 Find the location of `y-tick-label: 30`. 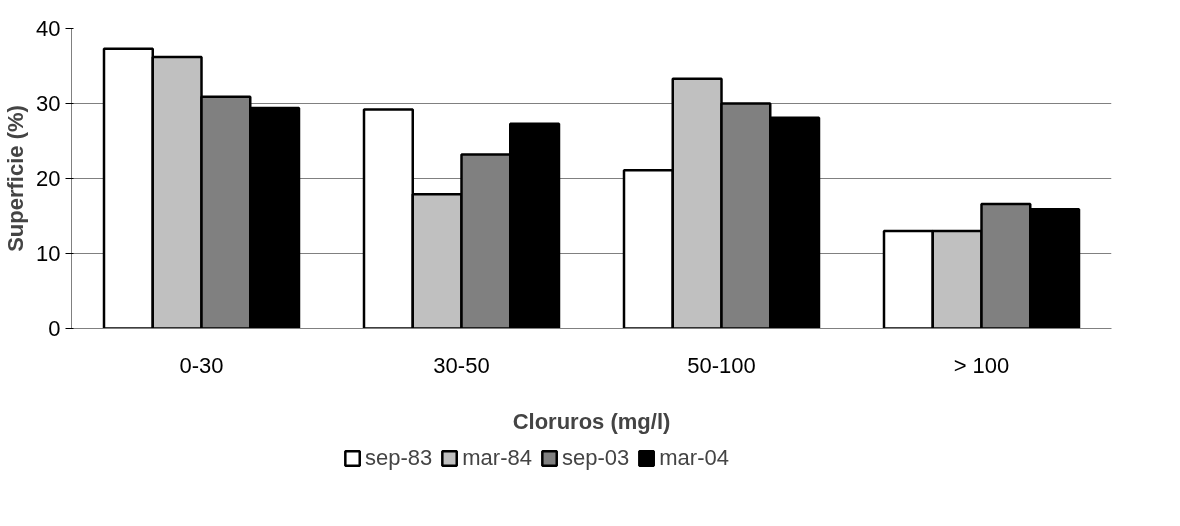

y-tick-label: 30 is located at coordinates (48, 103).